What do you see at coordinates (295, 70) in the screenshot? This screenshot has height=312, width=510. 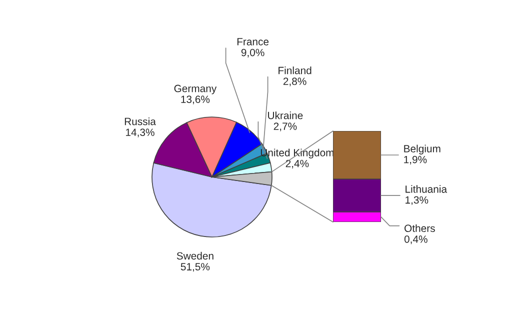 I see `slice-label: Finland` at bounding box center [295, 70].